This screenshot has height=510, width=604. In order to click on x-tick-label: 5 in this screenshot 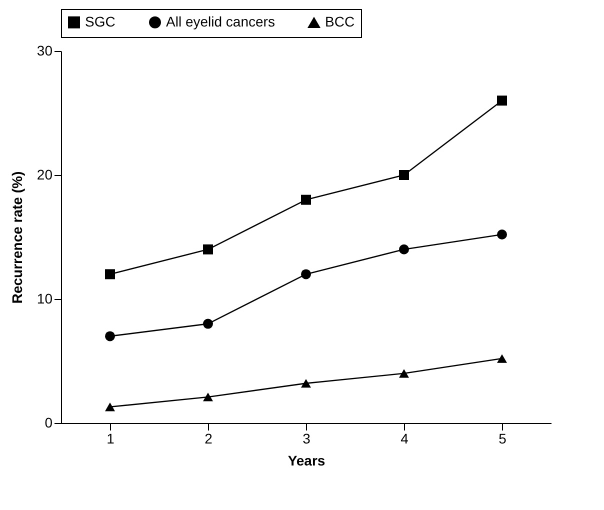, I will do `click(502, 438)`.